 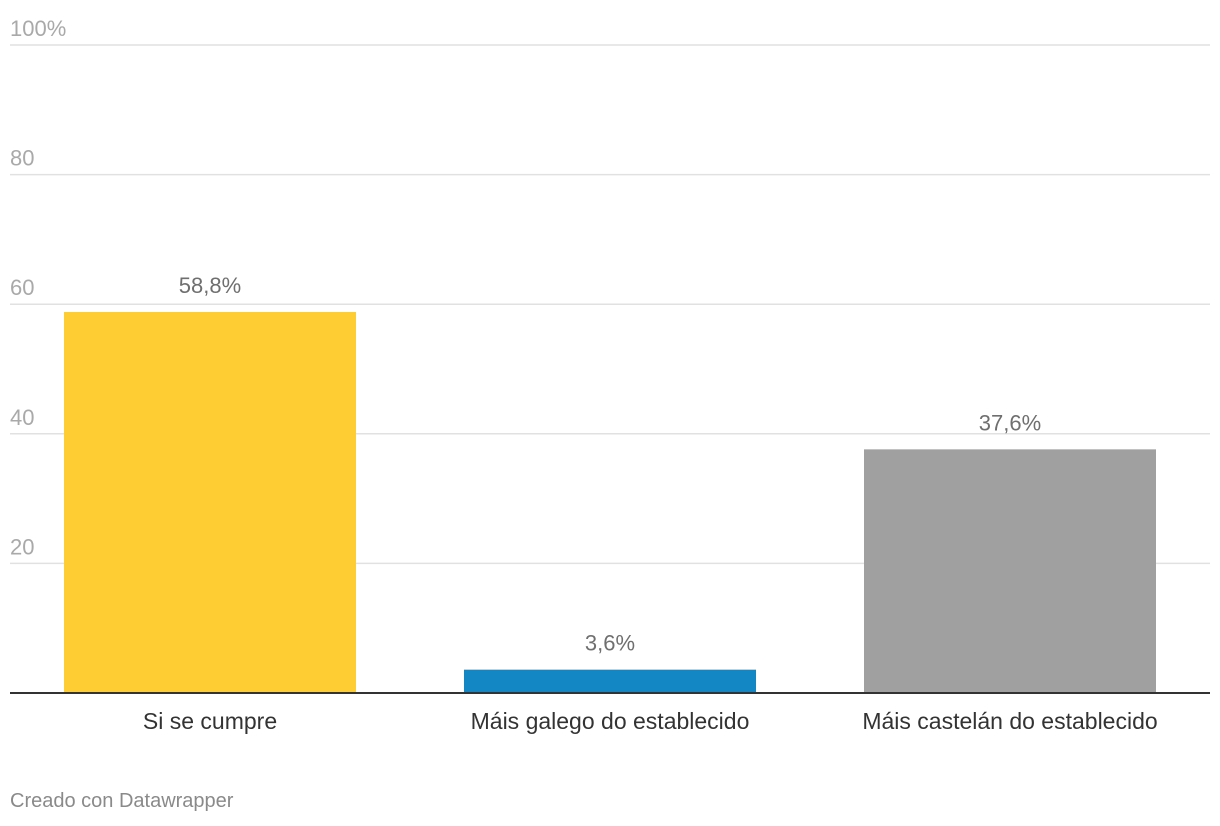 What do you see at coordinates (22, 417) in the screenshot?
I see `y-tick-label-40: 40` at bounding box center [22, 417].